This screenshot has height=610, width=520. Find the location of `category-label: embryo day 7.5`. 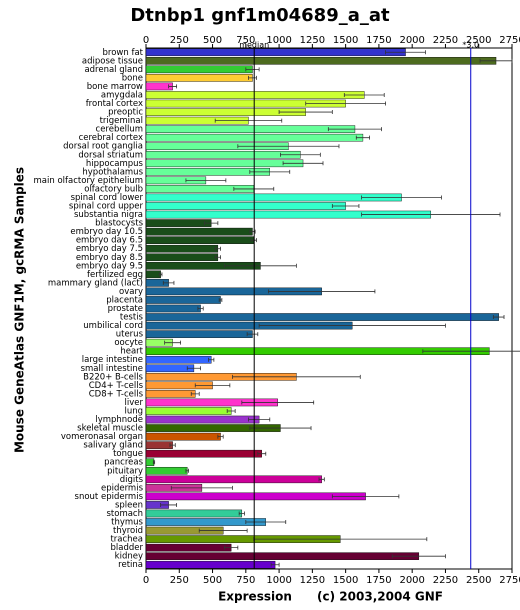

category-label: embryo day 7.5 is located at coordinates (109, 249).